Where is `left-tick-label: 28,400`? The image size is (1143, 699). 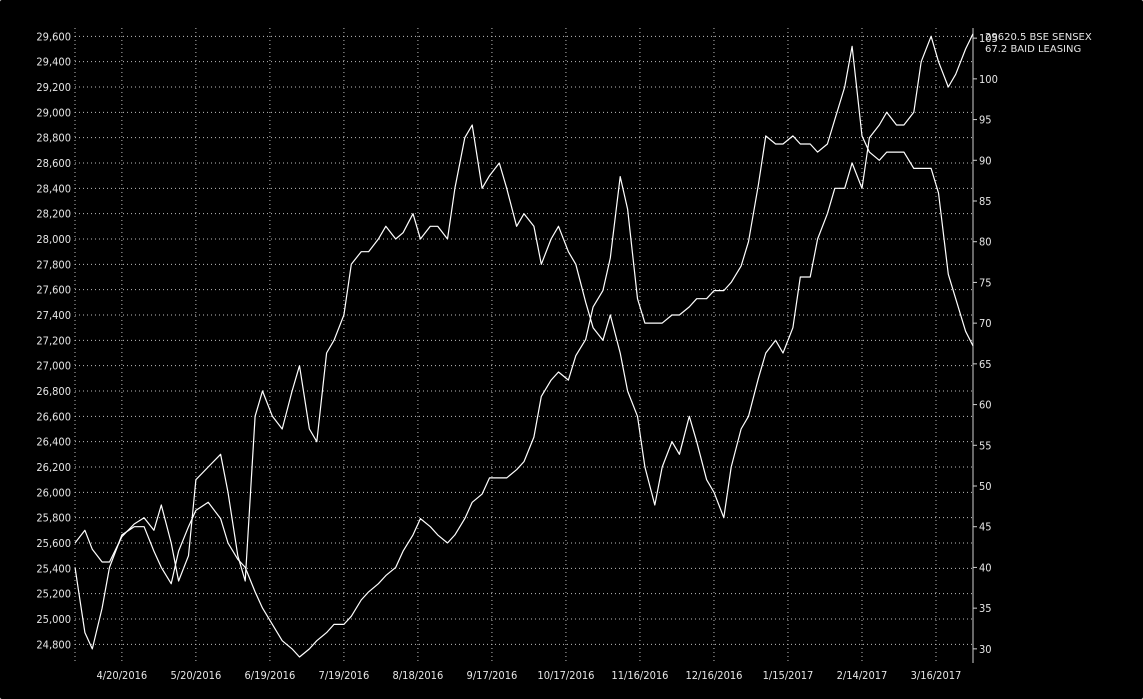 left-tick-label: 28,400 is located at coordinates (53, 188).